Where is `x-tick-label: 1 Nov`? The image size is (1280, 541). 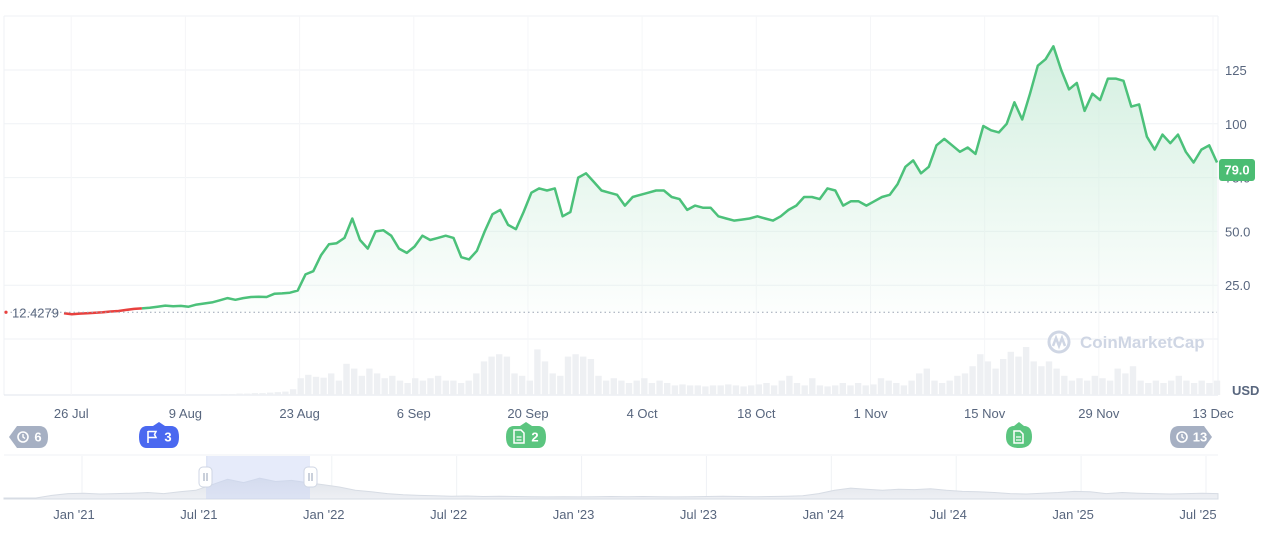
x-tick-label: 1 Nov is located at coordinates (870, 413).